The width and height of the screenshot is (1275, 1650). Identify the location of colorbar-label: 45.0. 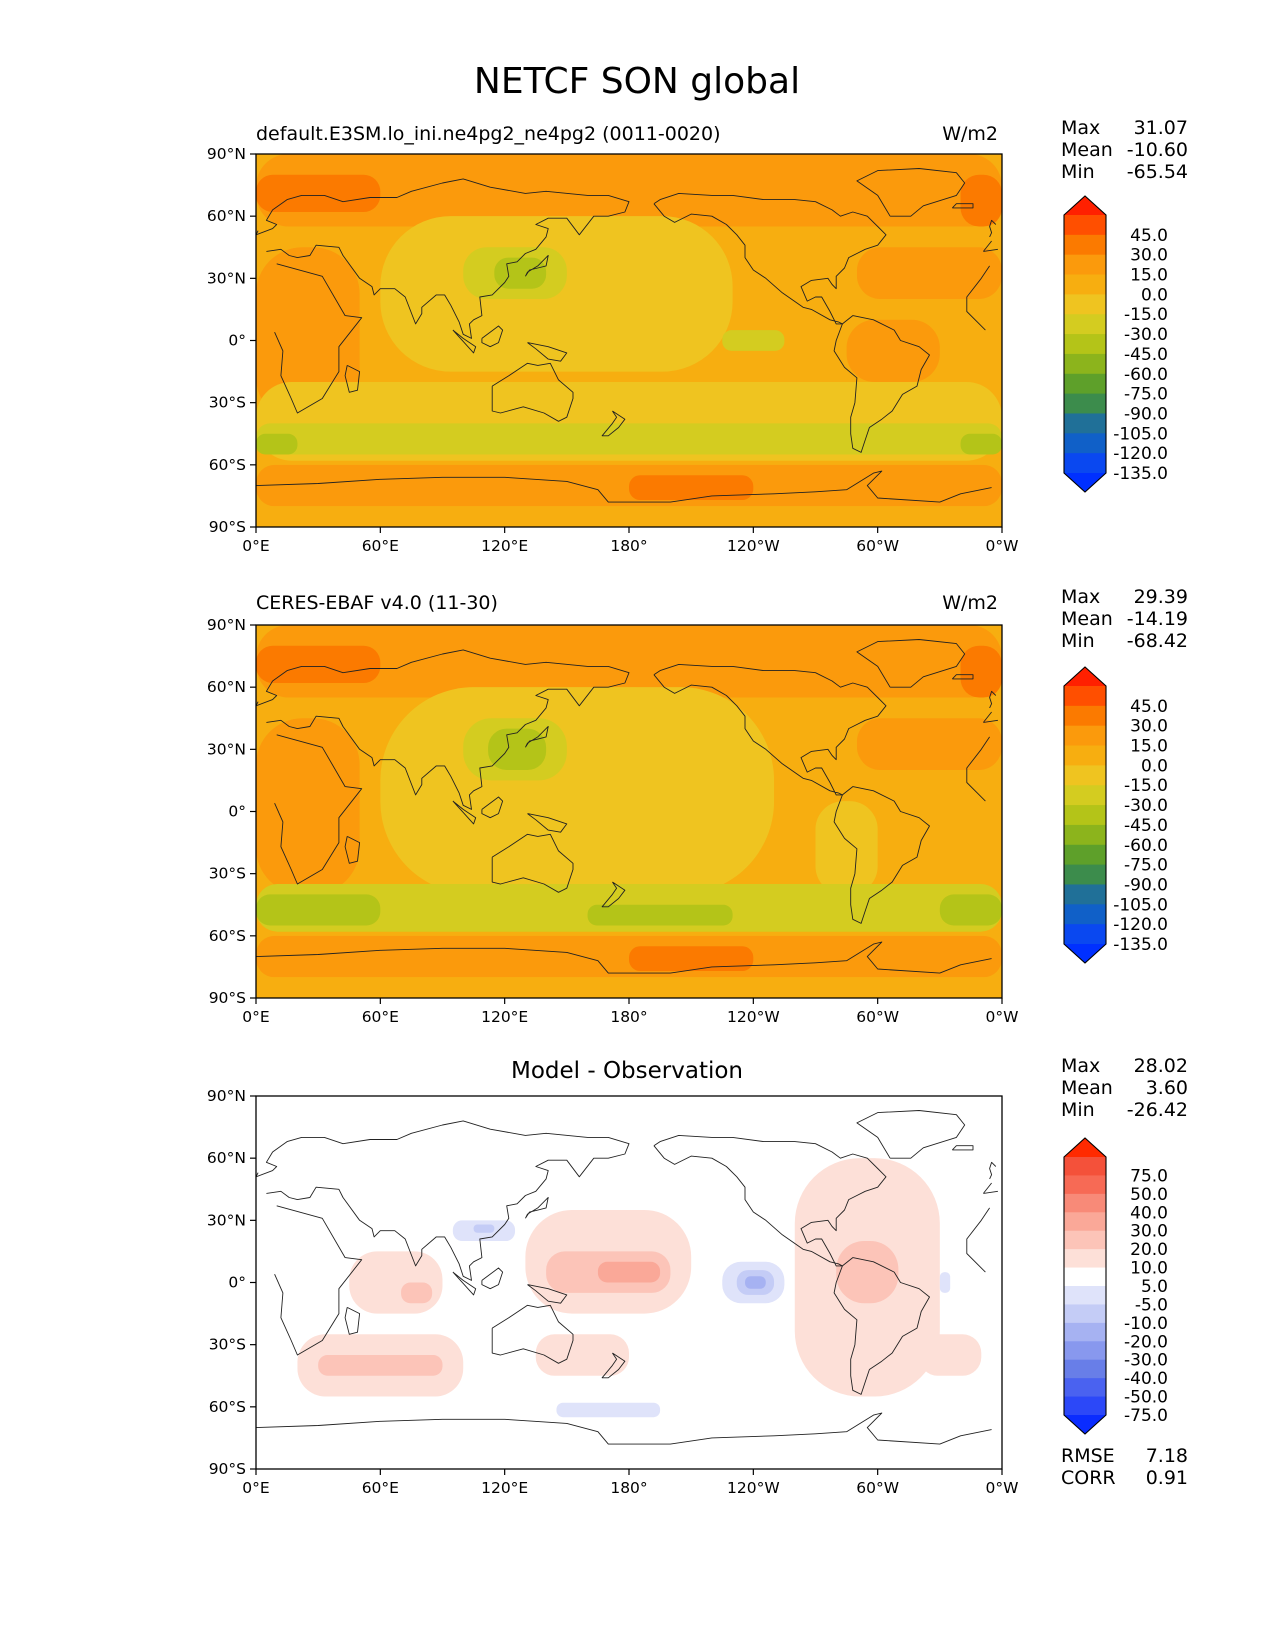
(1149, 236).